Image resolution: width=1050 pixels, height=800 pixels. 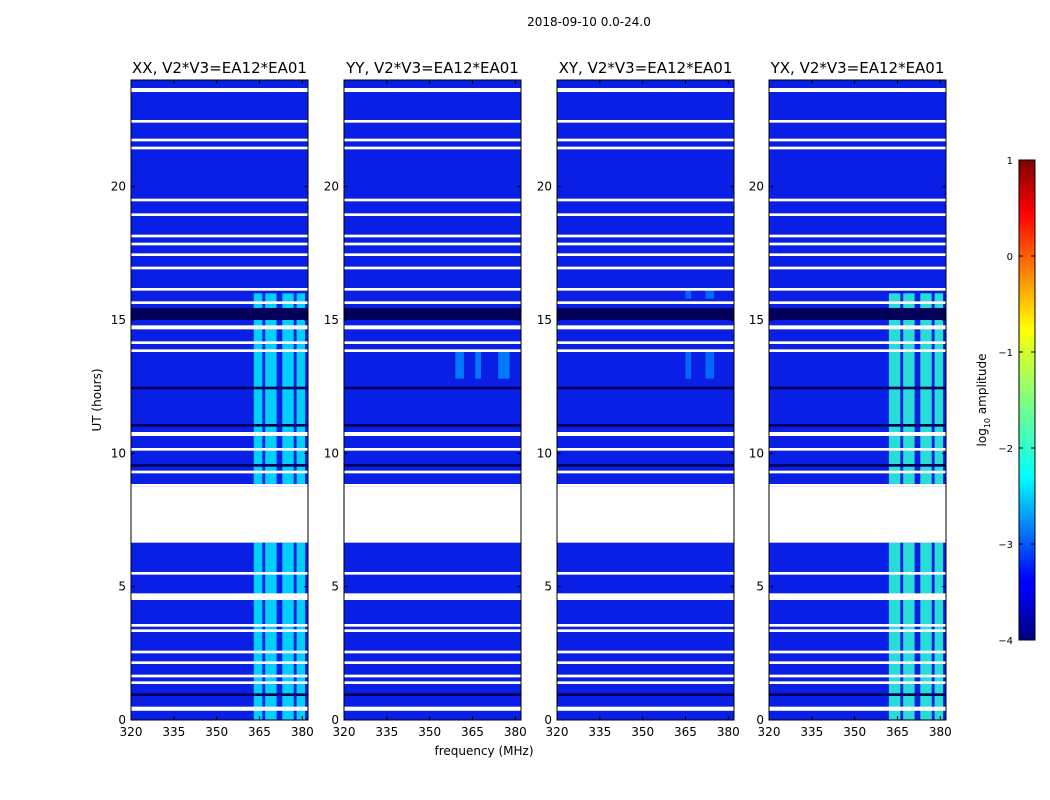 I want to click on y-axis-label: UT (hours), so click(x=97, y=399).